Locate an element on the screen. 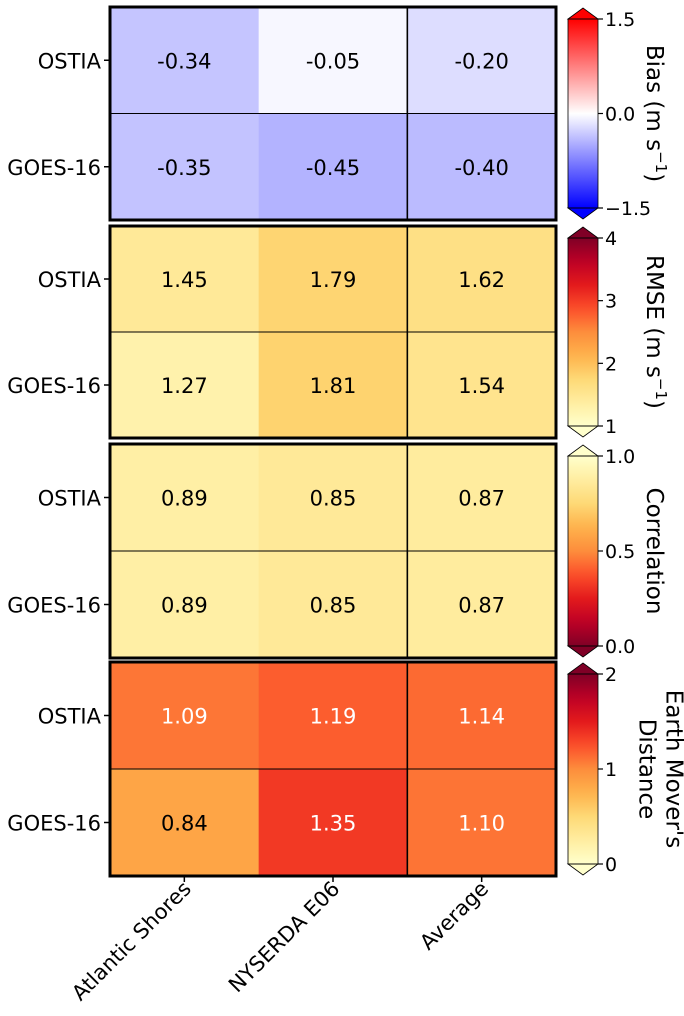 The height and width of the screenshot is (1016, 684). column-label: NYSERDA E06 is located at coordinates (284, 937).